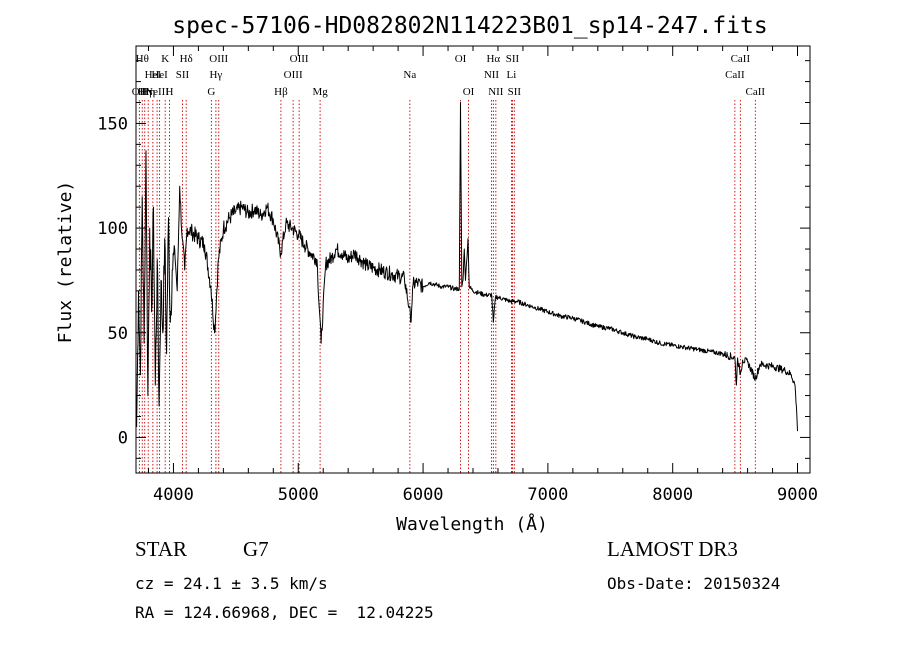 Image resolution: width=900 pixels, height=649 pixels. Describe the element at coordinates (256, 549) in the screenshot. I see `object-subclass: G7` at that location.